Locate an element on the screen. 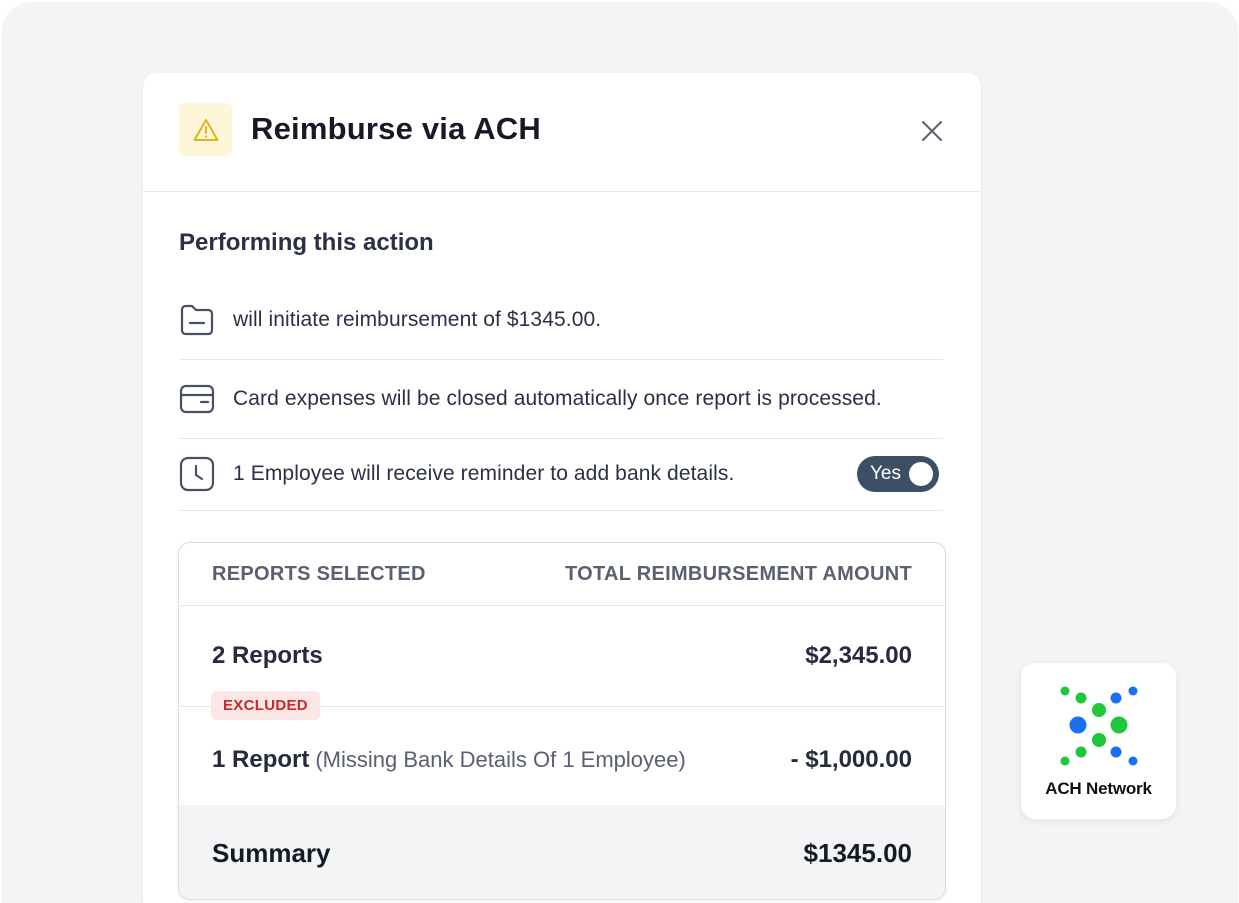 This screenshot has height=903, width=1239. close-icon is located at coordinates (932, 131).